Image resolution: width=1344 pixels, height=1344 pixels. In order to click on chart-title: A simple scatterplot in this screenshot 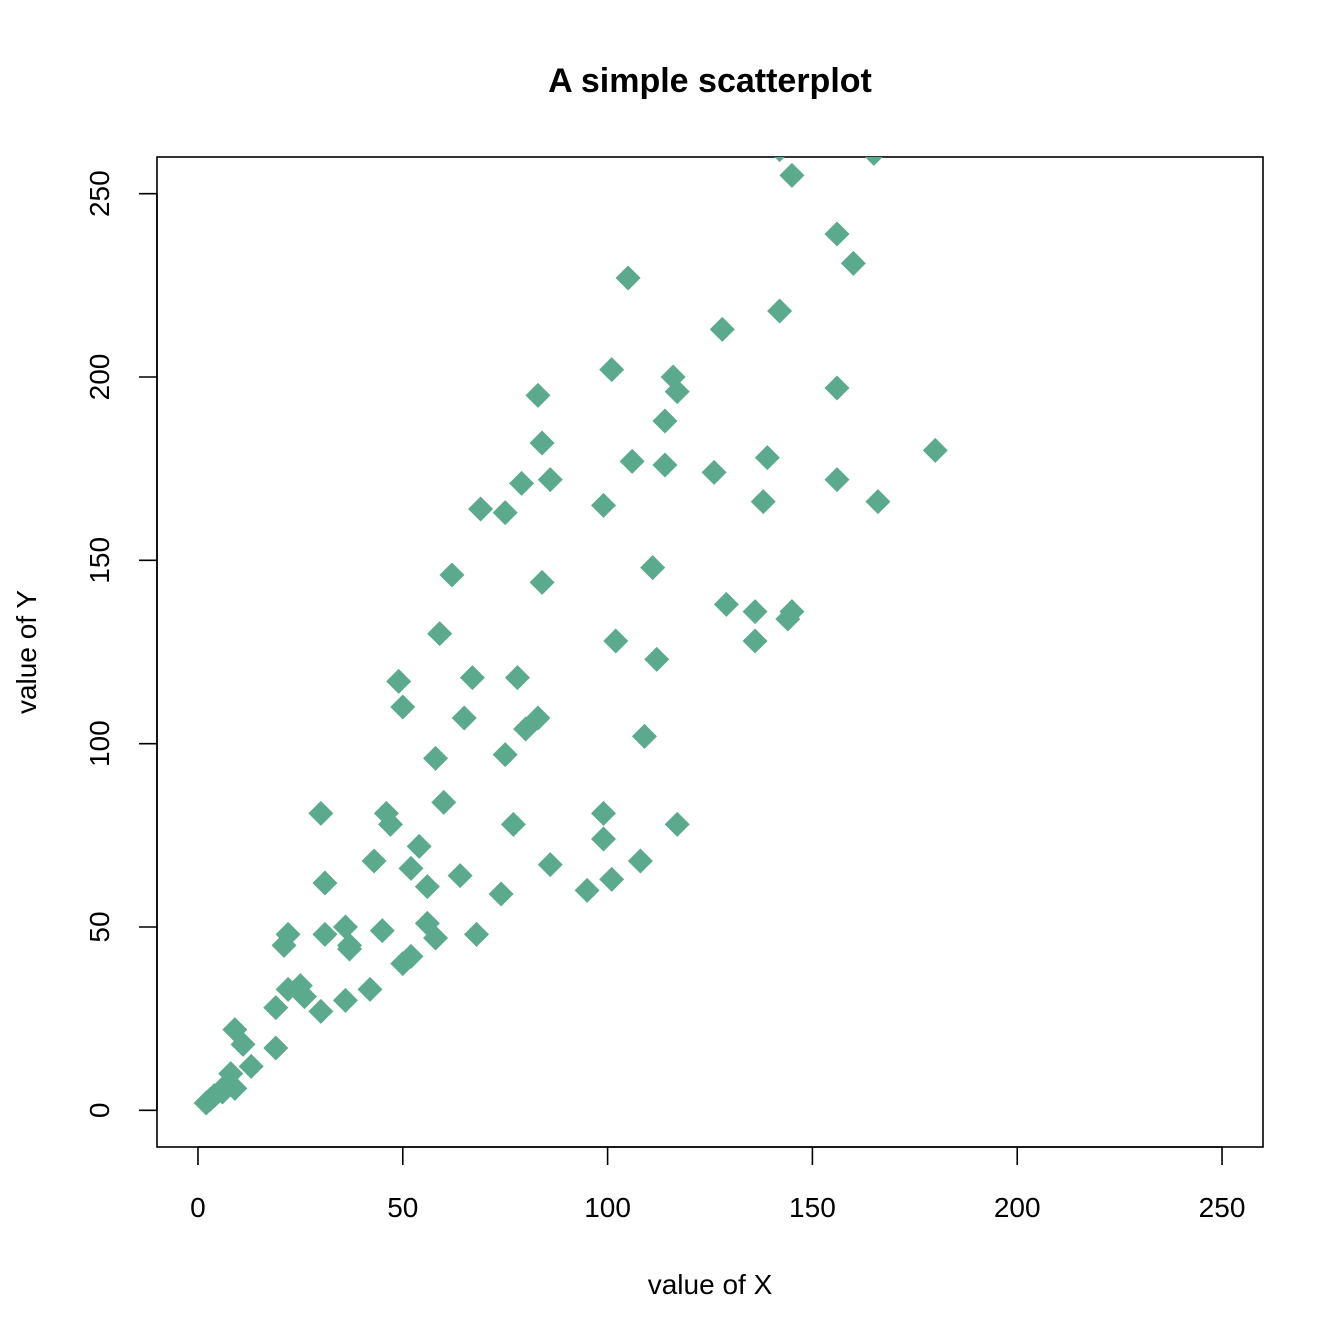, I will do `click(710, 81)`.